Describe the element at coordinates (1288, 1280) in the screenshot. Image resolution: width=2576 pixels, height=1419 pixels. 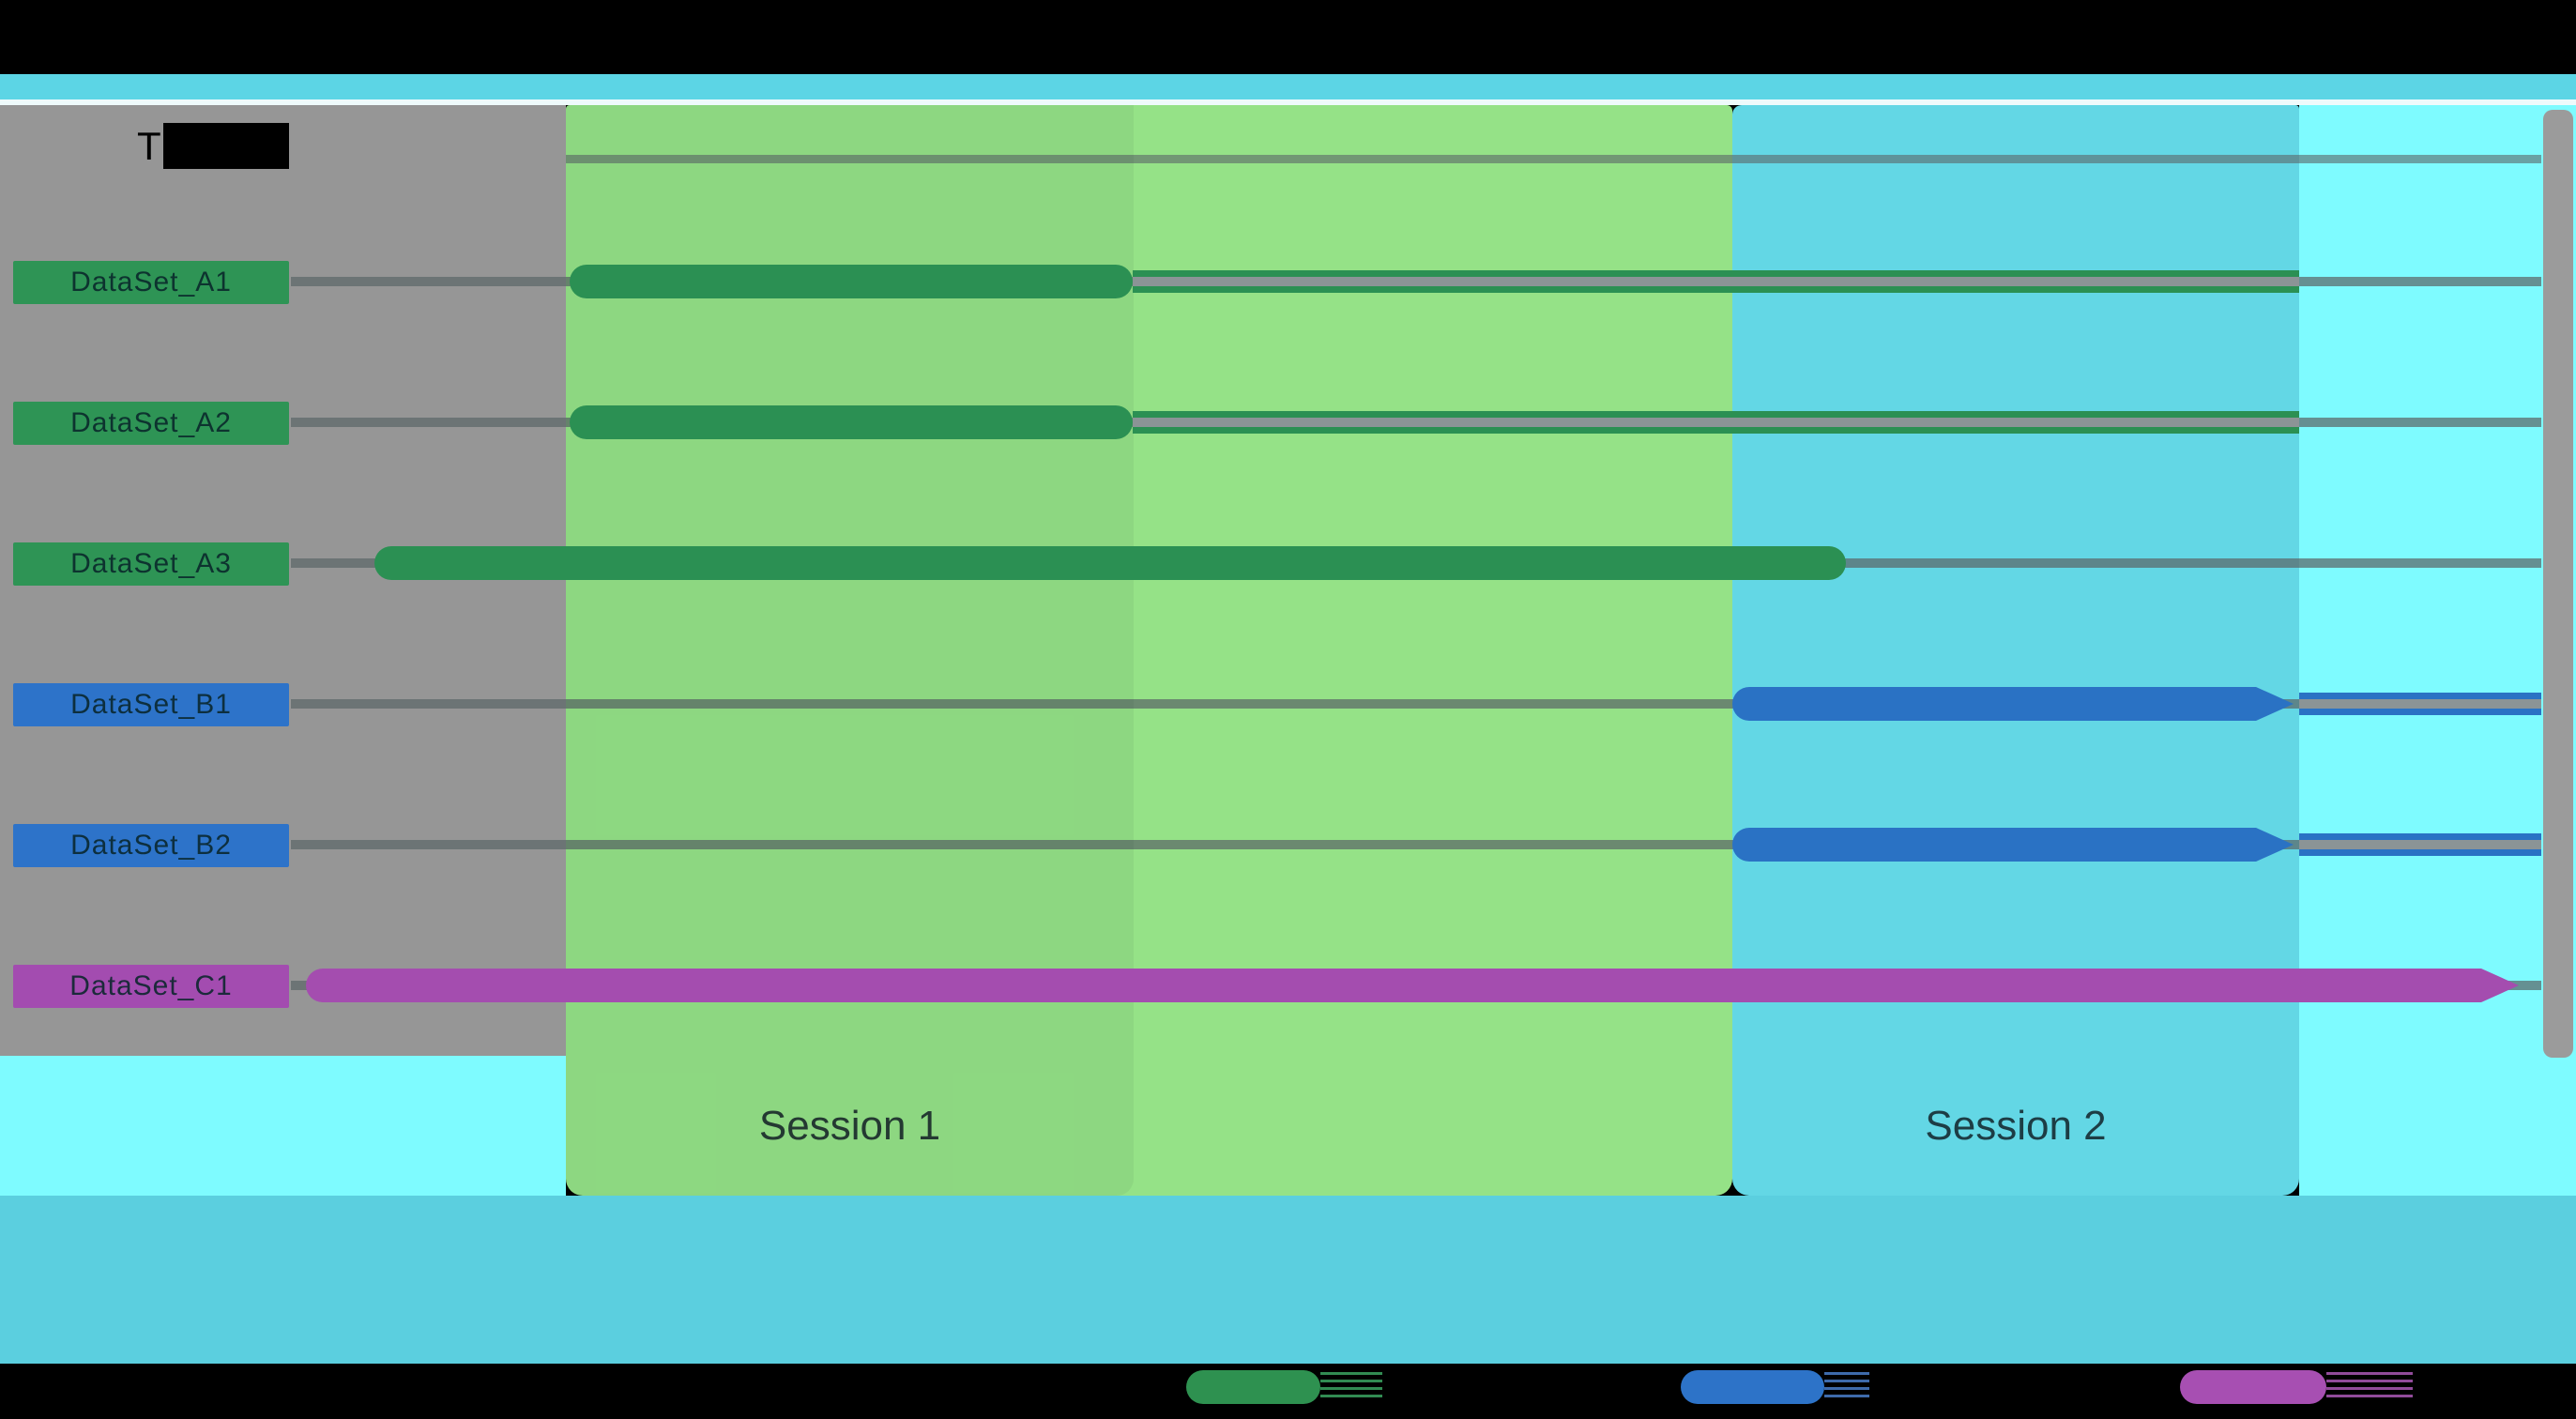
I see `footer-cyan-strip` at that location.